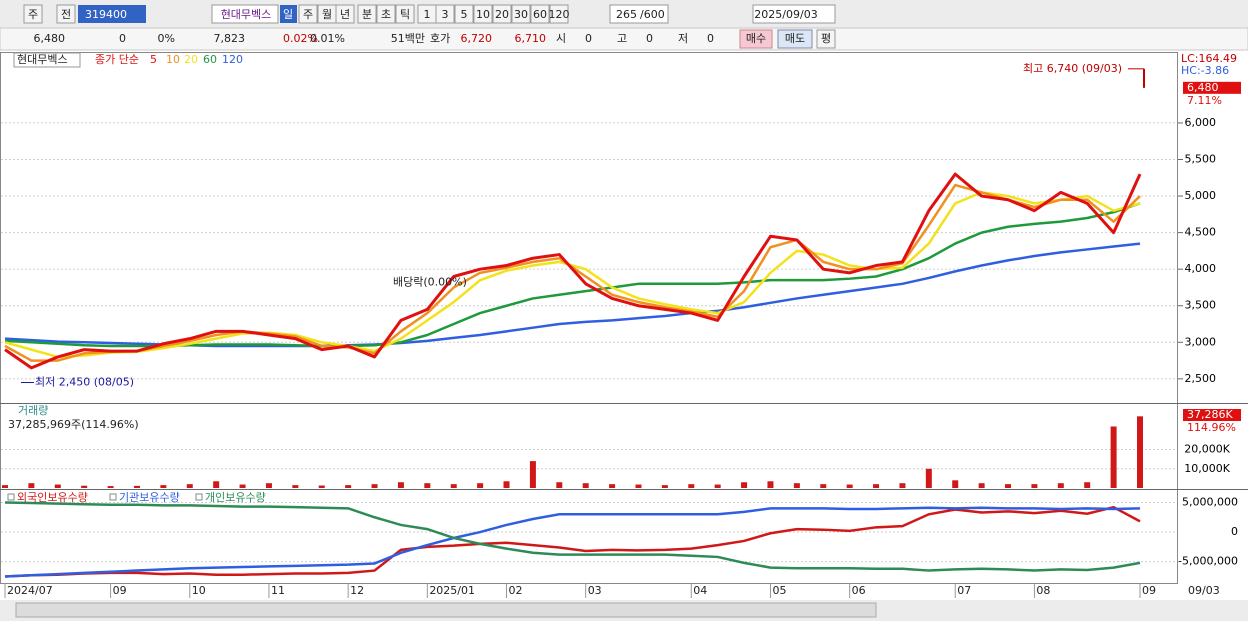 This screenshot has width=1248, height=625. Describe the element at coordinates (626, 14) in the screenshot. I see `toolbar-label: 265` at that location.